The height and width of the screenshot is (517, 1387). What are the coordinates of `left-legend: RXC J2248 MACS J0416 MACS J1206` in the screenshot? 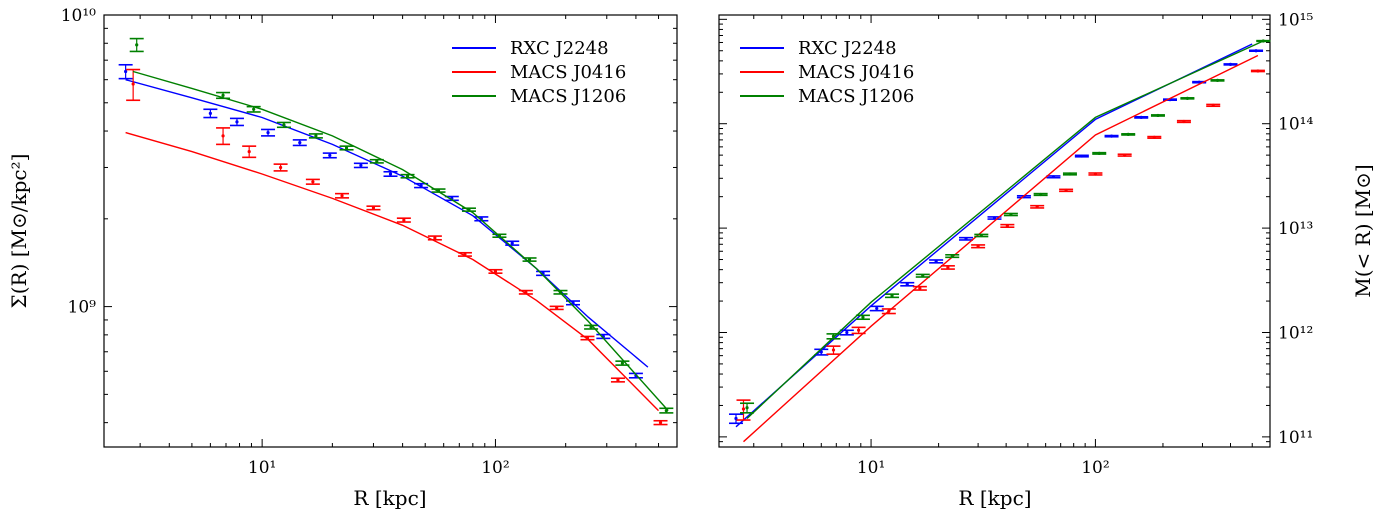 It's located at (539, 72).